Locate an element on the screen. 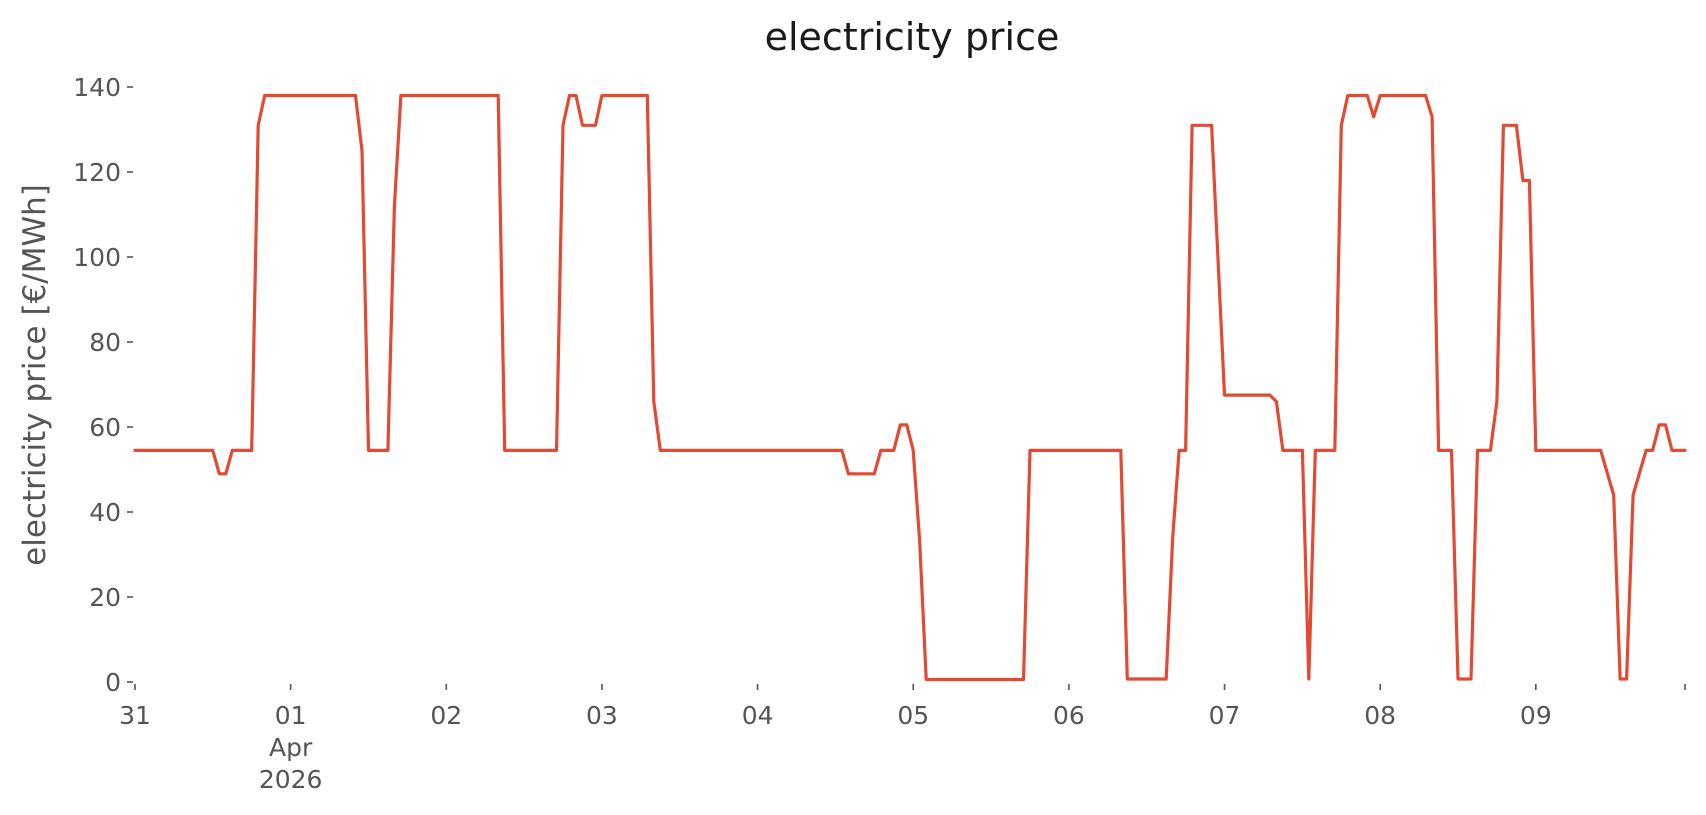  x-tick-label: 04 is located at coordinates (758, 715).